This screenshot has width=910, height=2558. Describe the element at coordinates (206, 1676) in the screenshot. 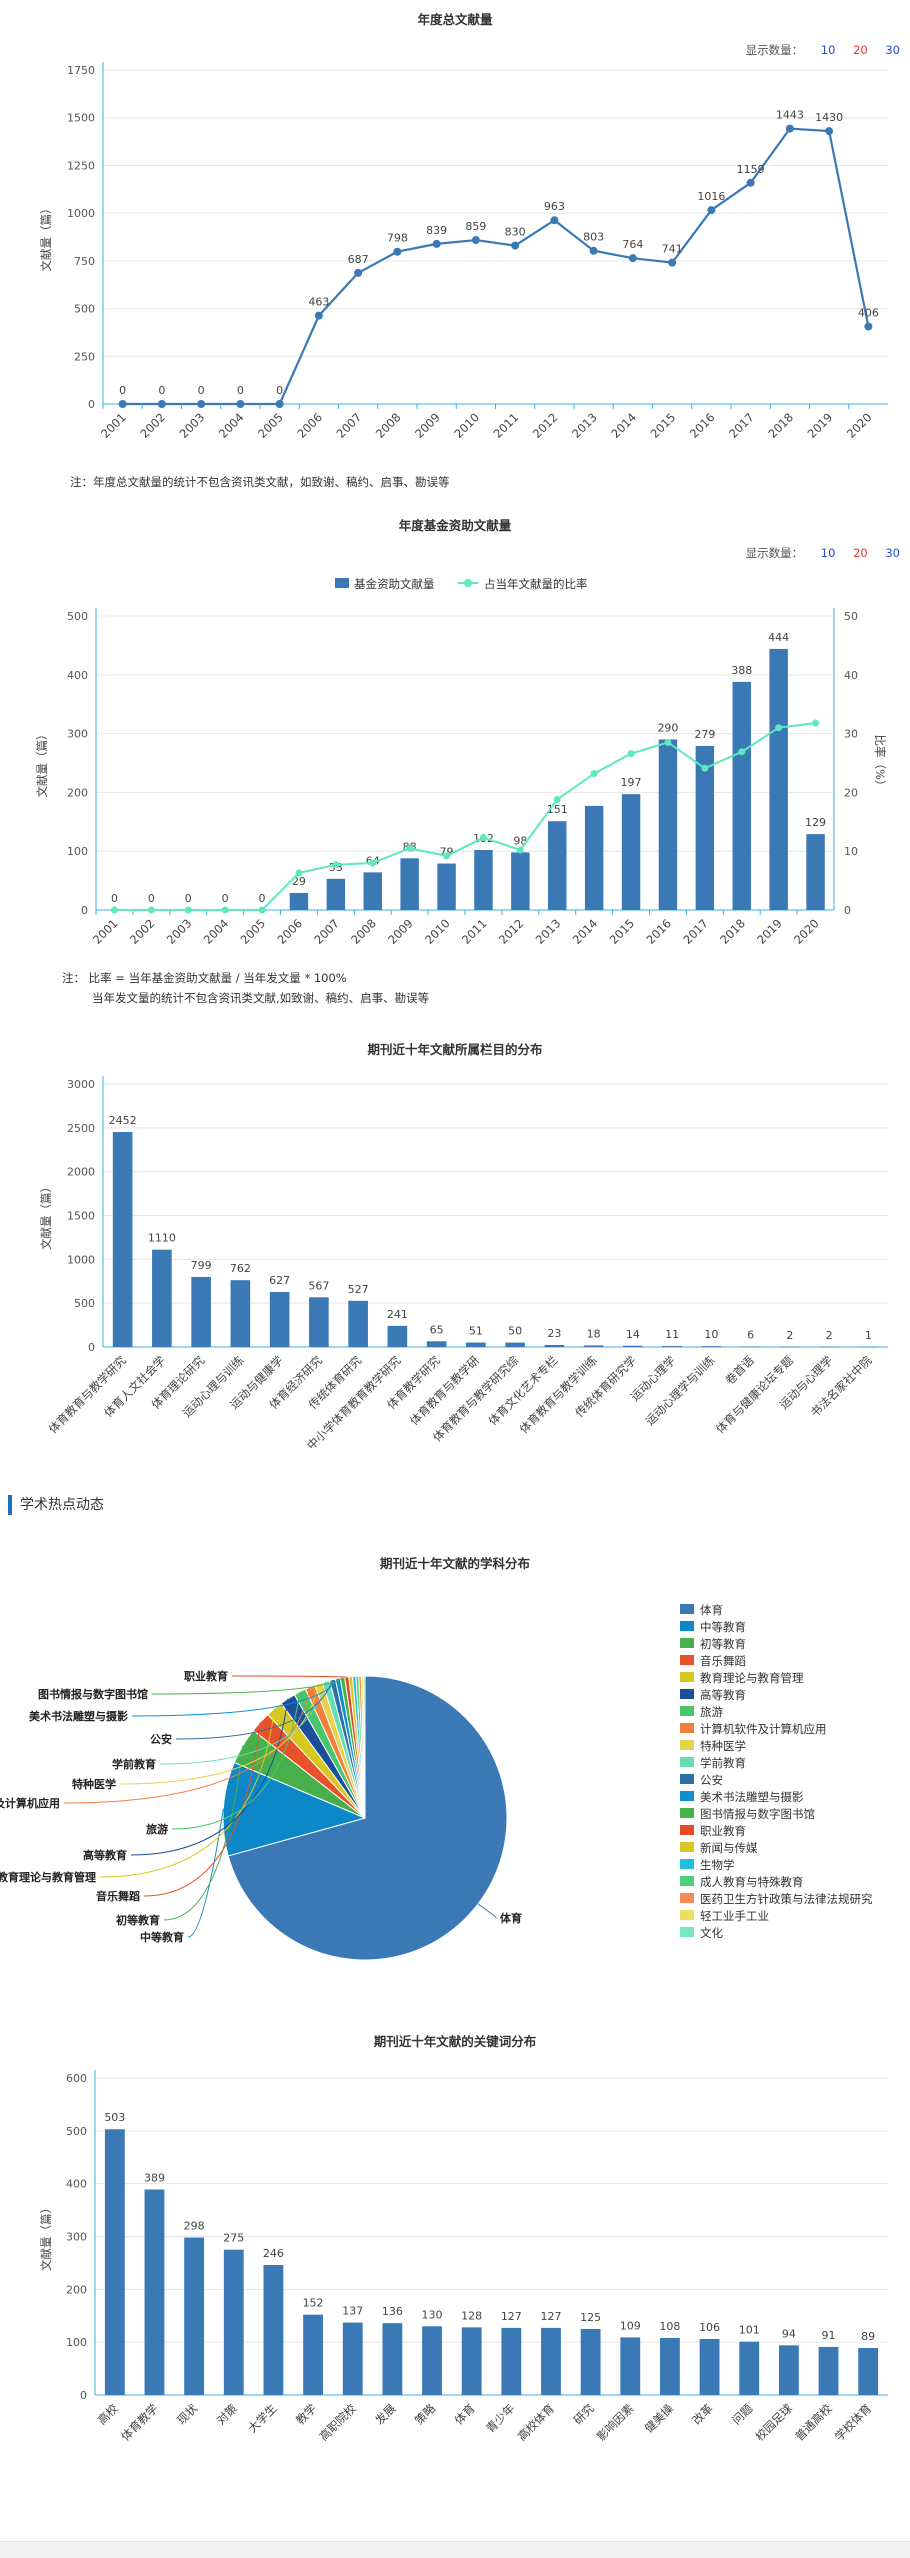

I see `pie-callout-label: 职业教育` at that location.